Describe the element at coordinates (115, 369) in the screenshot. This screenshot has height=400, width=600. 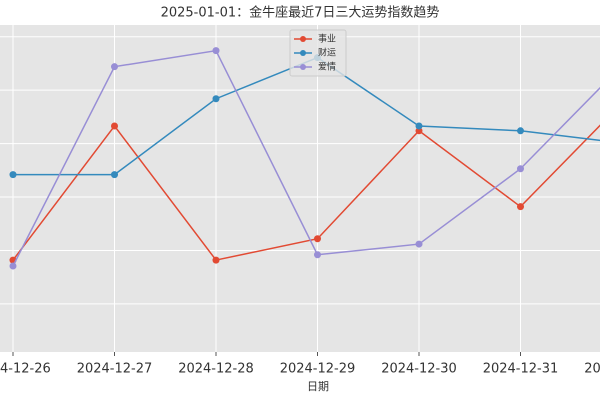
I see `x-tick-label: 2024-12-27` at that location.